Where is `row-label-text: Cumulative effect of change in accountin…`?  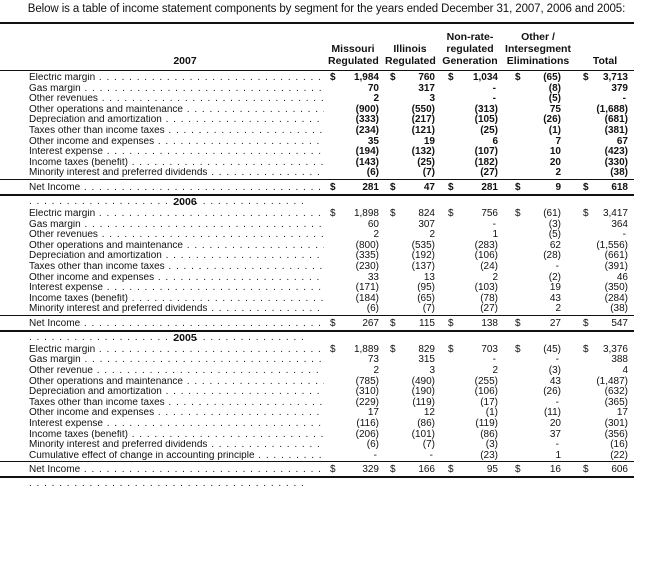 row-label-text: Cumulative effect of change in accountin… is located at coordinates (142, 455).